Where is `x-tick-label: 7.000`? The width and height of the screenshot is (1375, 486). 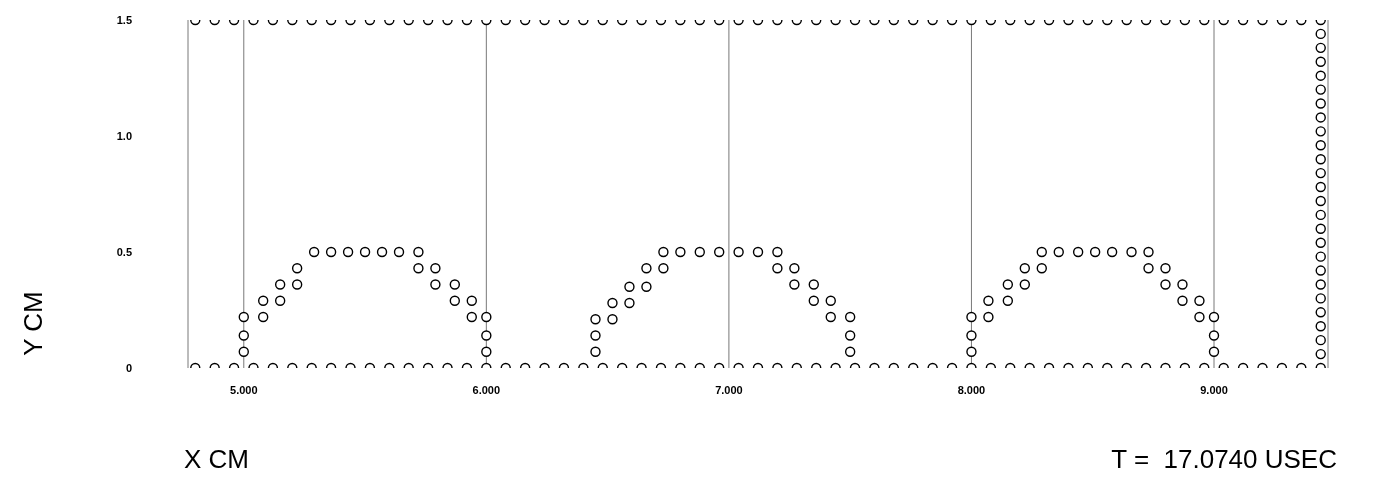 x-tick-label: 7.000 is located at coordinates (729, 389).